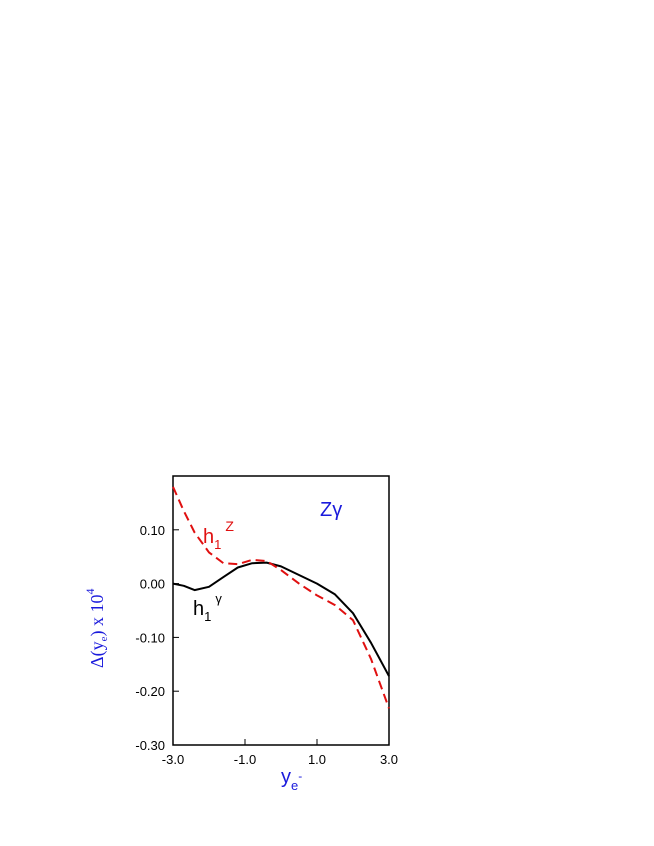 This screenshot has width=654, height=846. What do you see at coordinates (208, 537) in the screenshot?
I see `h1z-main: h` at bounding box center [208, 537].